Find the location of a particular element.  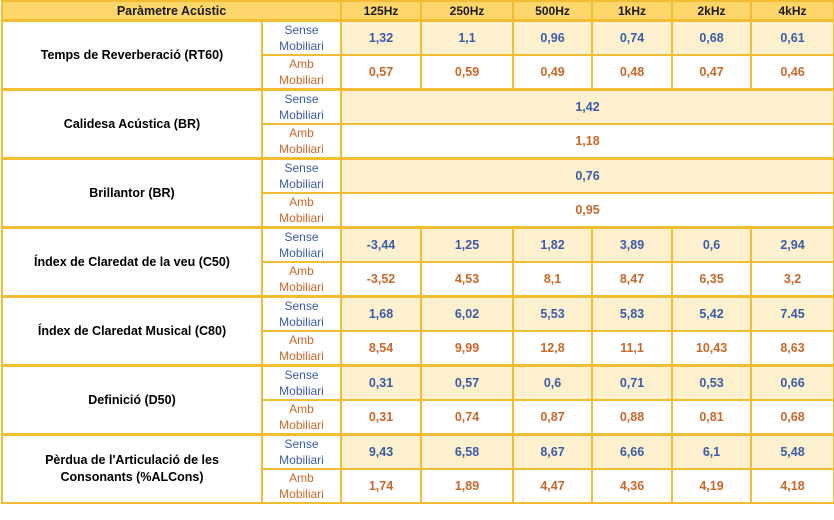

value-cell-amb: 0,68 is located at coordinates (792, 417).